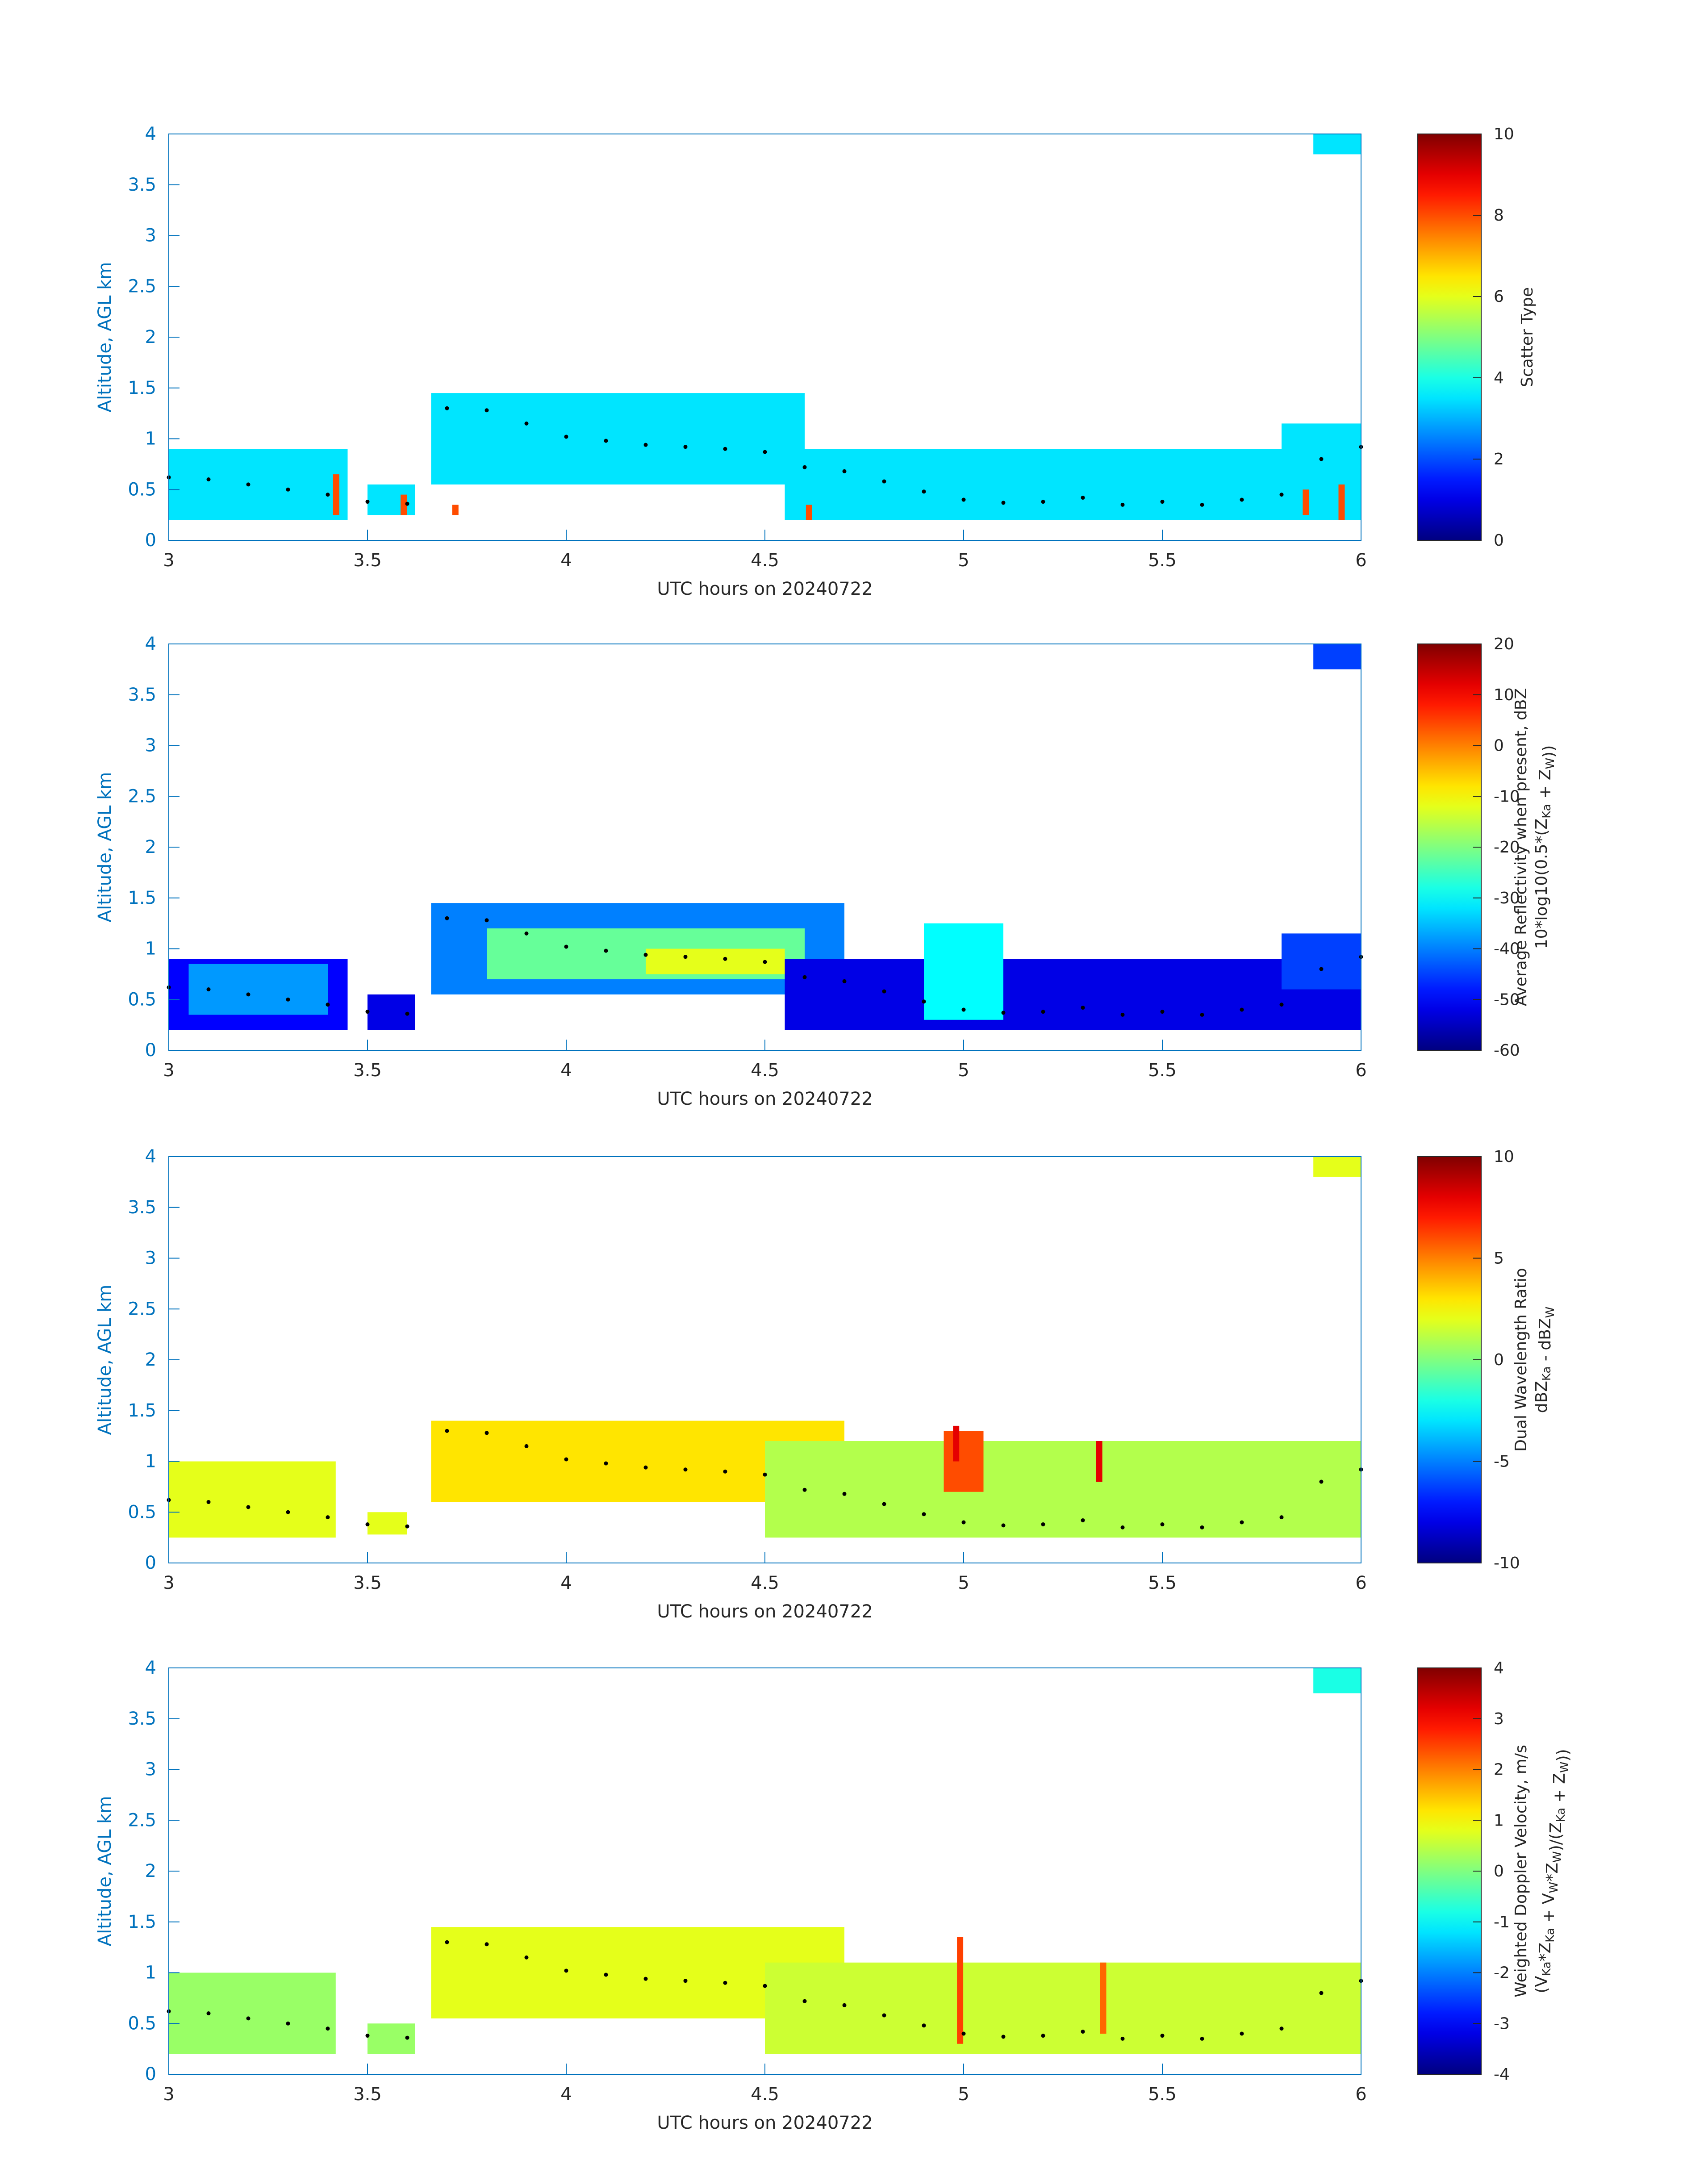  What do you see at coordinates (1477, 337) in the screenshot?
I see `colorbar: 0 2 4 6 8 10 Scatter Type` at bounding box center [1477, 337].